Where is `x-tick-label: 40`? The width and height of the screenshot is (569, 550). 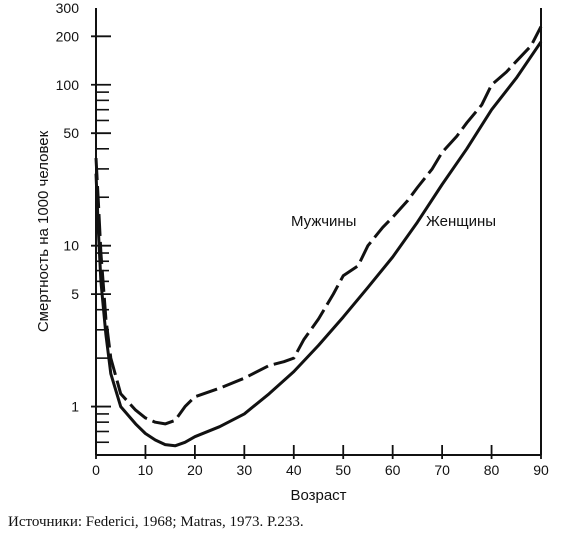 x-tick-label: 40 is located at coordinates (294, 470).